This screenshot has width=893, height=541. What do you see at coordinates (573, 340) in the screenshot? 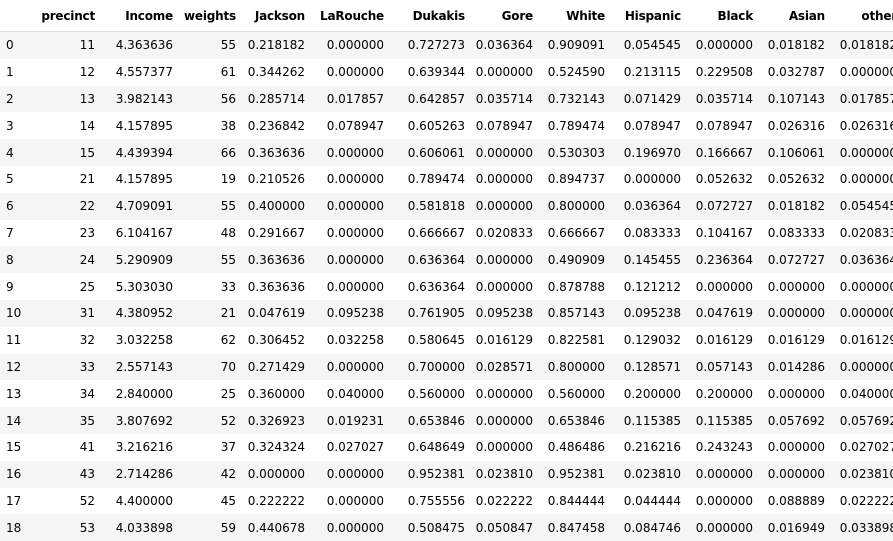
I see `table-cell: 0.822581` at bounding box center [573, 340].